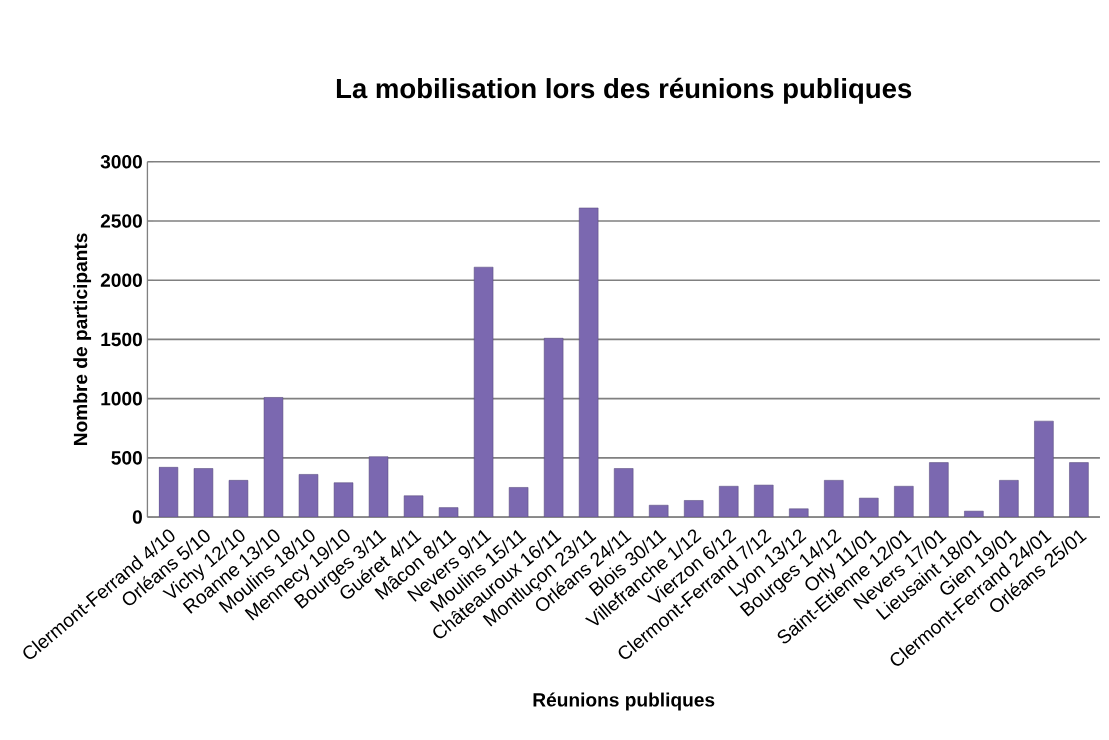  I want to click on y-tick-label: 1000, so click(121, 398).